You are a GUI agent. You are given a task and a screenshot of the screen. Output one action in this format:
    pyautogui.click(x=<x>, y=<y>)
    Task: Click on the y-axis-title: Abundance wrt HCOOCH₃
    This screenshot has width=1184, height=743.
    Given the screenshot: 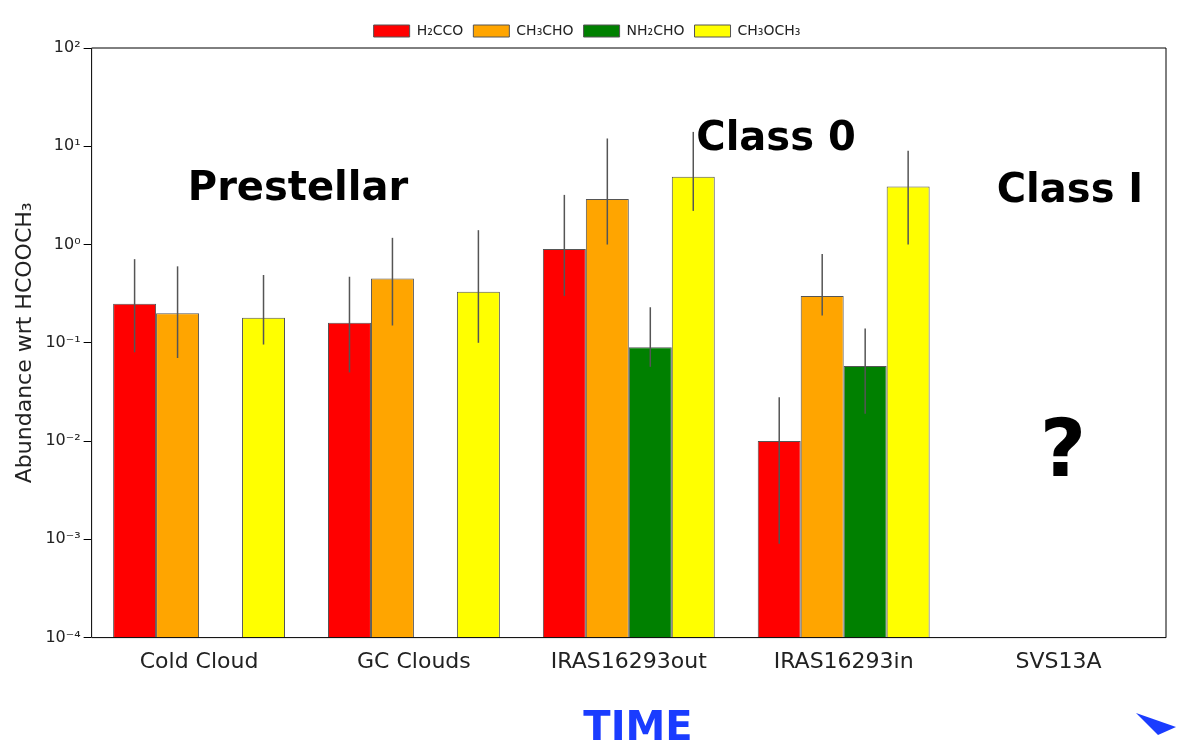 What is the action you would take?
    pyautogui.click(x=23, y=343)
    